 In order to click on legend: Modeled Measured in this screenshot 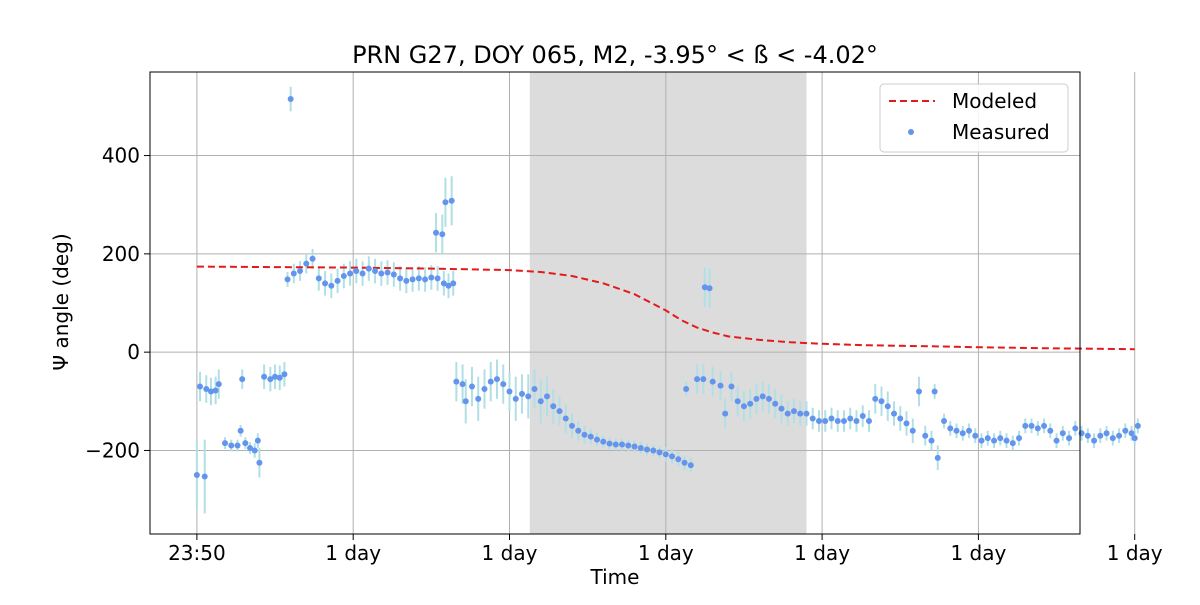, I will do `click(974, 118)`.